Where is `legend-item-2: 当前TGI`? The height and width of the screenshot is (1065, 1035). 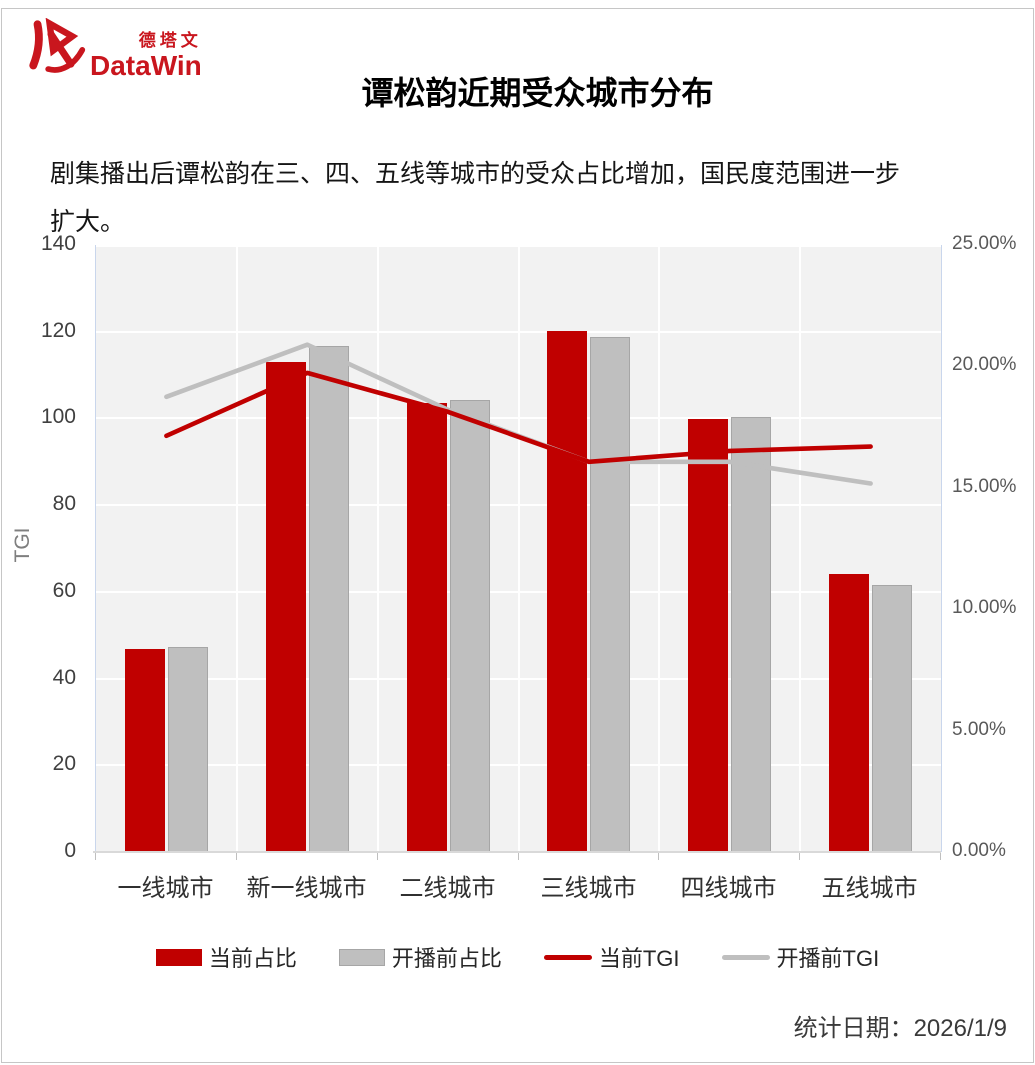 legend-item-2: 当前TGI is located at coordinates (611, 957).